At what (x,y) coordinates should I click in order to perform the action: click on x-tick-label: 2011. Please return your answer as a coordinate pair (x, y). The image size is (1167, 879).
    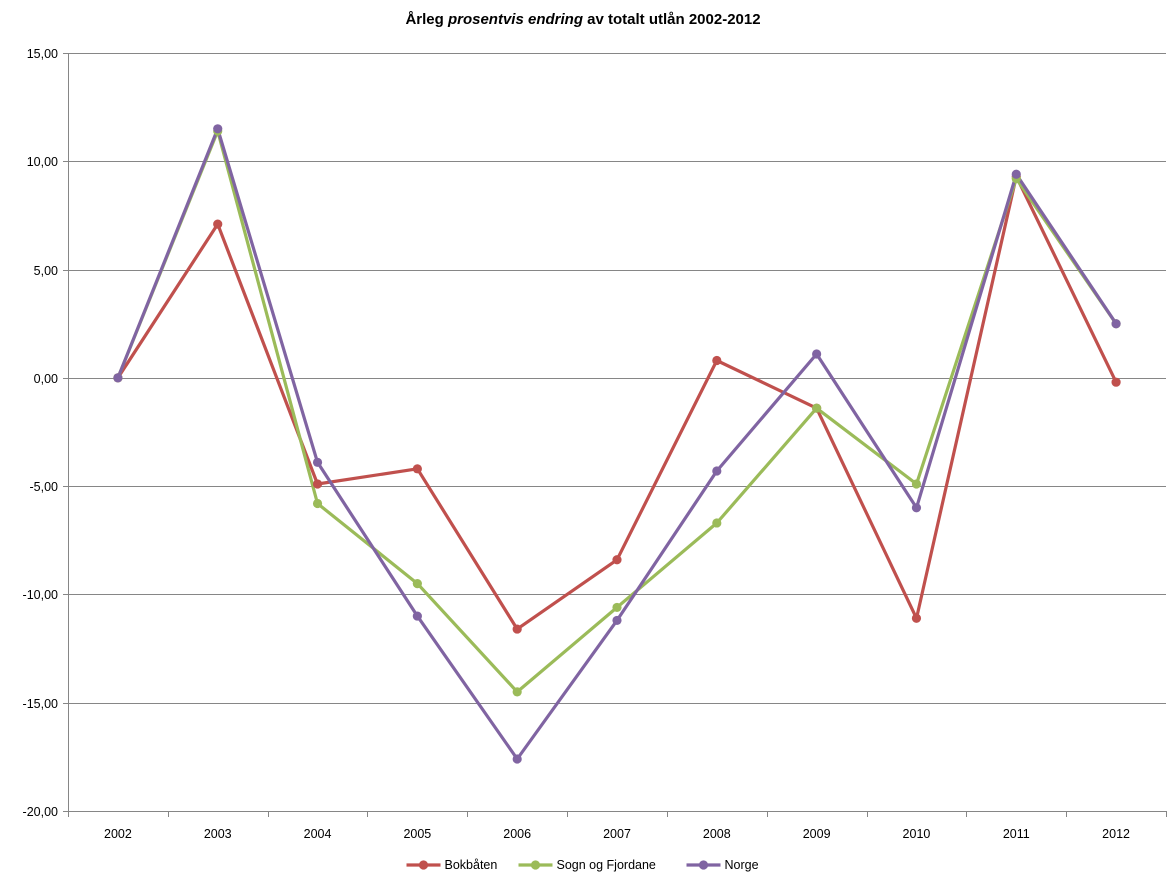
    Looking at the image, I should click on (1016, 834).